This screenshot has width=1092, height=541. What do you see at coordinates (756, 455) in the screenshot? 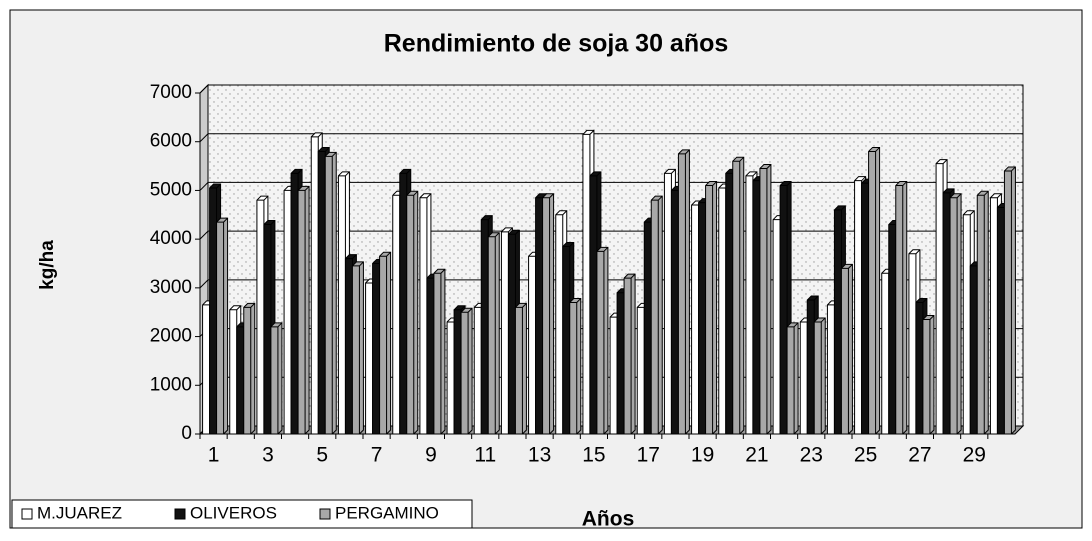
I see `x-tick-label: 21` at bounding box center [756, 455].